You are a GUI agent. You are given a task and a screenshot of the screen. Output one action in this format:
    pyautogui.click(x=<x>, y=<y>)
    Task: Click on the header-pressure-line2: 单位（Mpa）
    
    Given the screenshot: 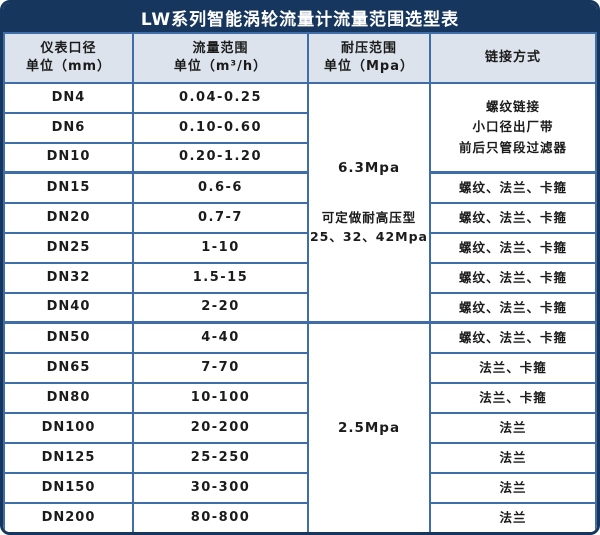 What is the action you would take?
    pyautogui.click(x=368, y=66)
    